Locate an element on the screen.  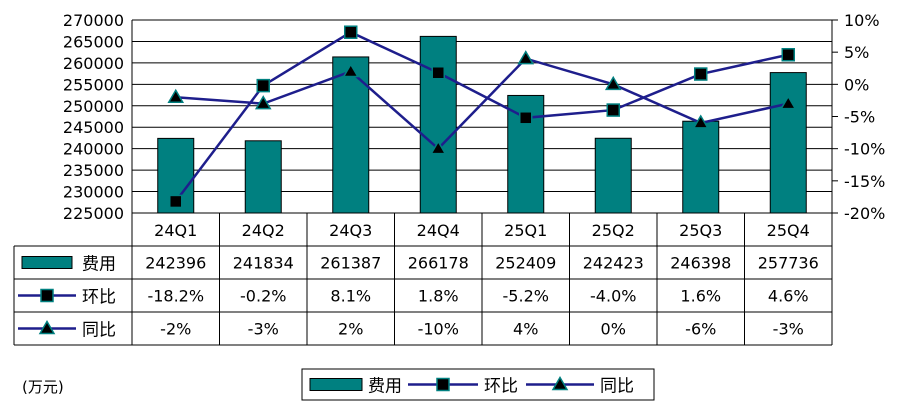
table-cell: -18.2% is located at coordinates (175, 296).